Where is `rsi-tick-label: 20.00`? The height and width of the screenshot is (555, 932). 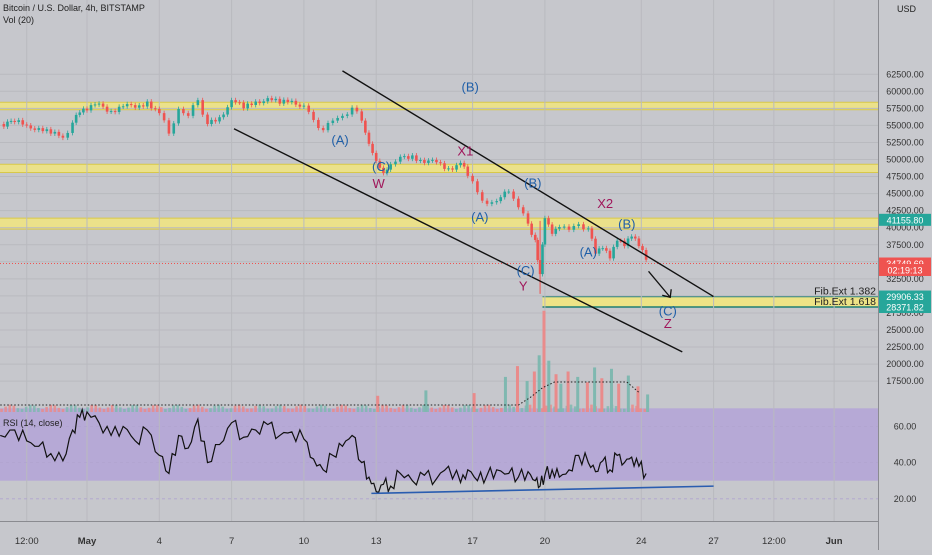 rsi-tick-label: 20.00 is located at coordinates (905, 499).